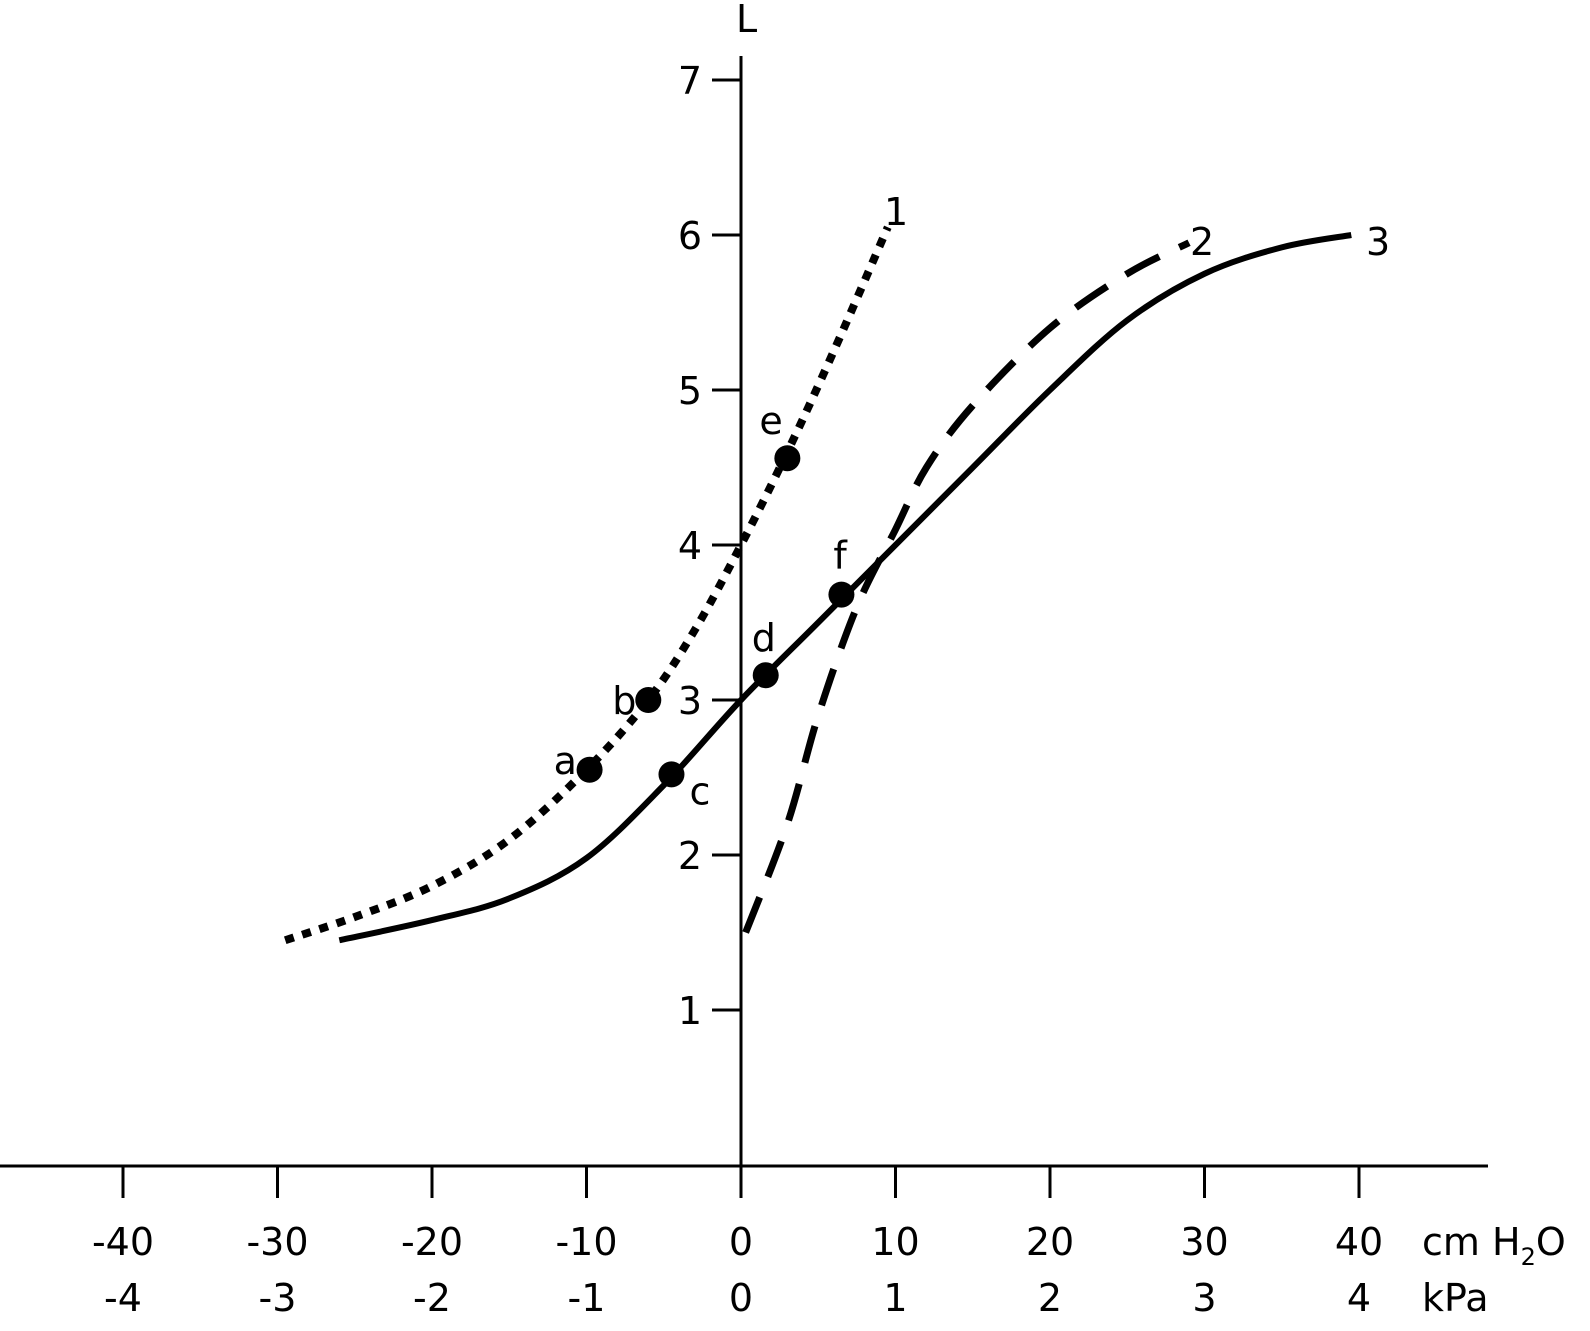 This screenshot has width=1590, height=1331. I want to click on curve-2-dashed, so click(966, 586).